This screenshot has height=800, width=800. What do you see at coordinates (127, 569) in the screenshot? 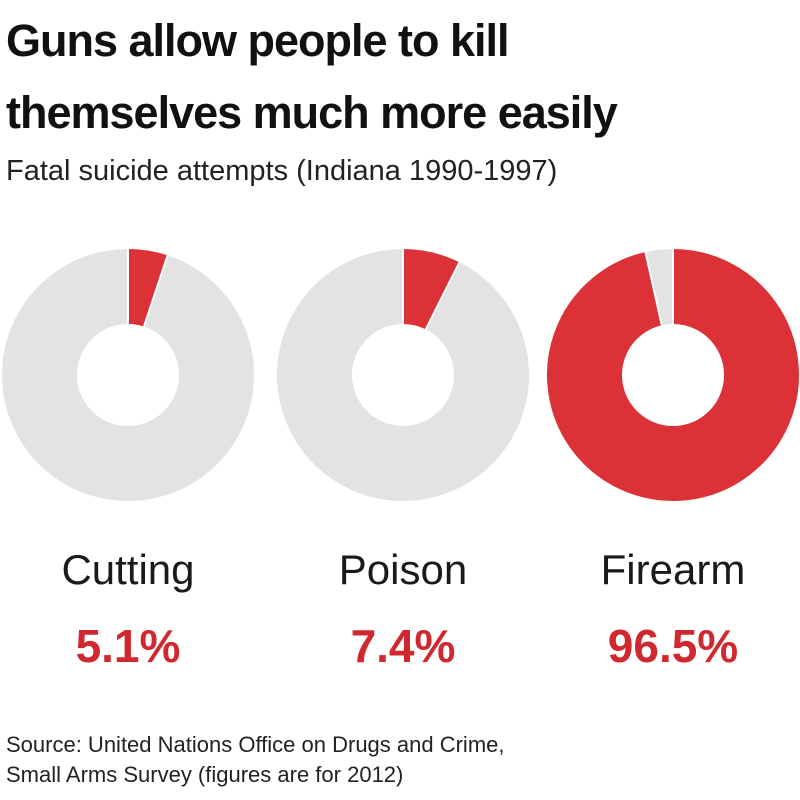
I see `category-label: Cutting` at bounding box center [127, 569].